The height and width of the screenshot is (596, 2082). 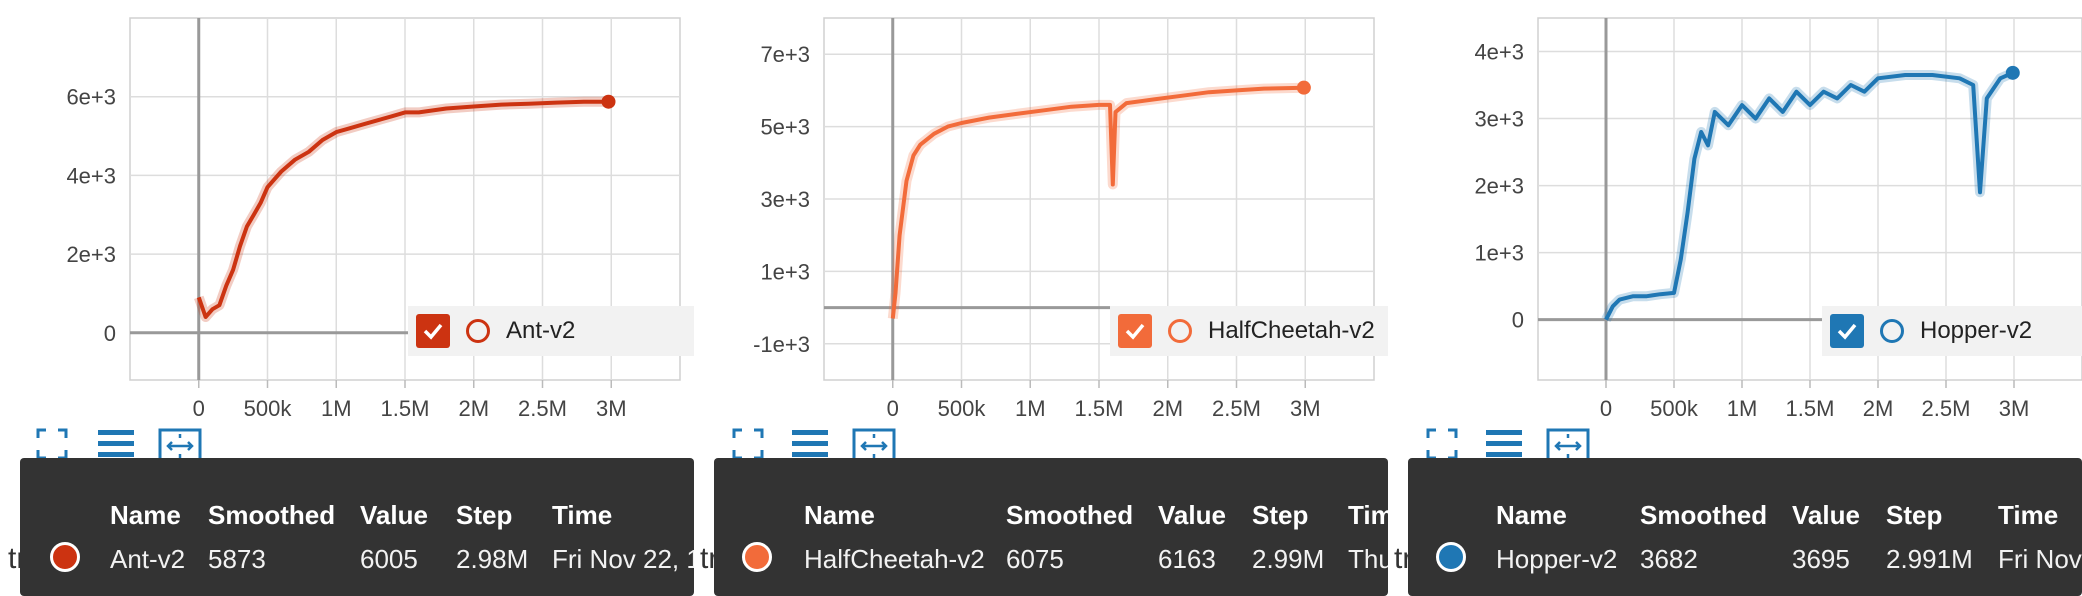 What do you see at coordinates (1291, 330) in the screenshot?
I see `legend-label: HalfCheetah-v2` at bounding box center [1291, 330].